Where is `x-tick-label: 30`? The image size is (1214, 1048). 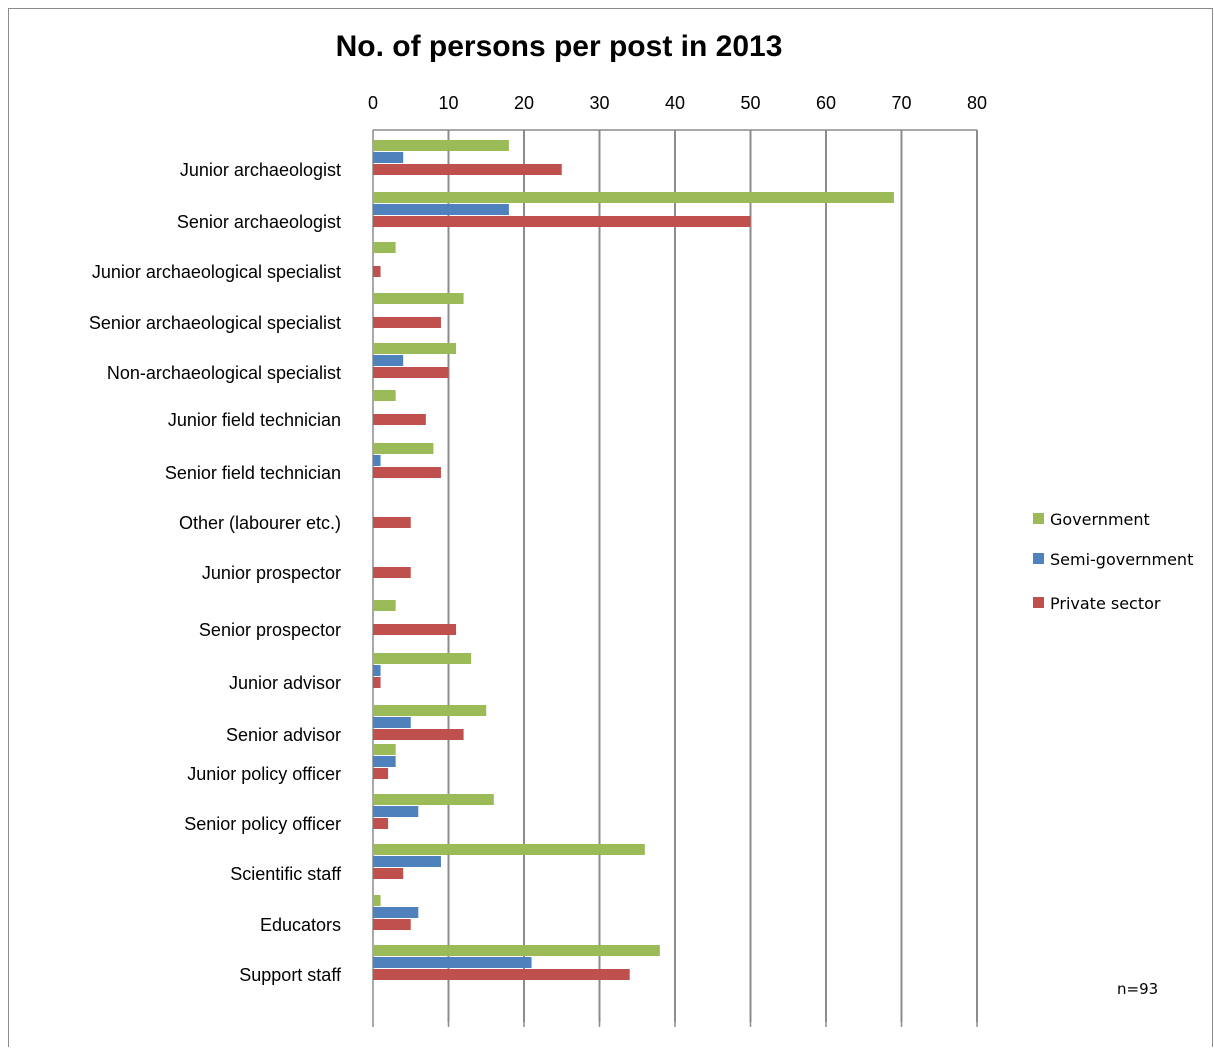 x-tick-label: 30 is located at coordinates (599, 103).